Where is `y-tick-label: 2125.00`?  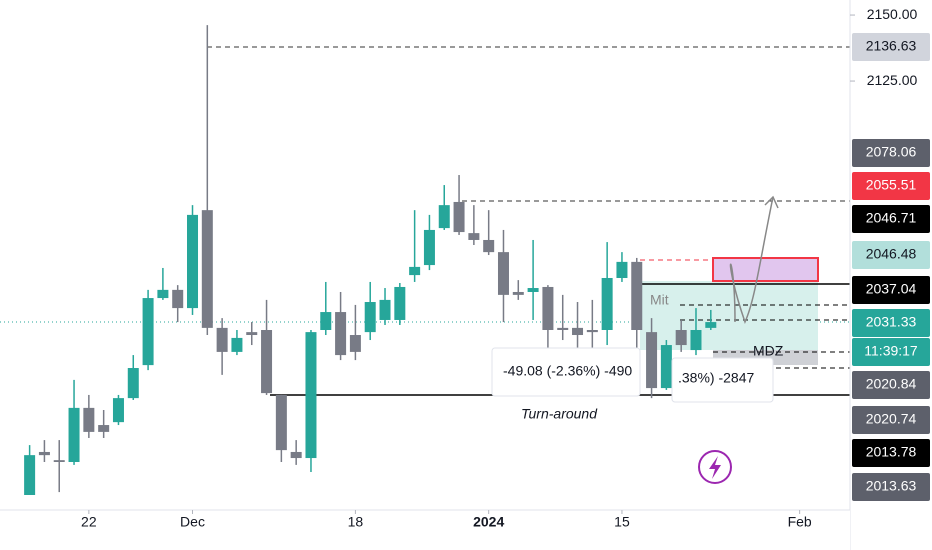 y-tick-label: 2125.00 is located at coordinates (892, 80).